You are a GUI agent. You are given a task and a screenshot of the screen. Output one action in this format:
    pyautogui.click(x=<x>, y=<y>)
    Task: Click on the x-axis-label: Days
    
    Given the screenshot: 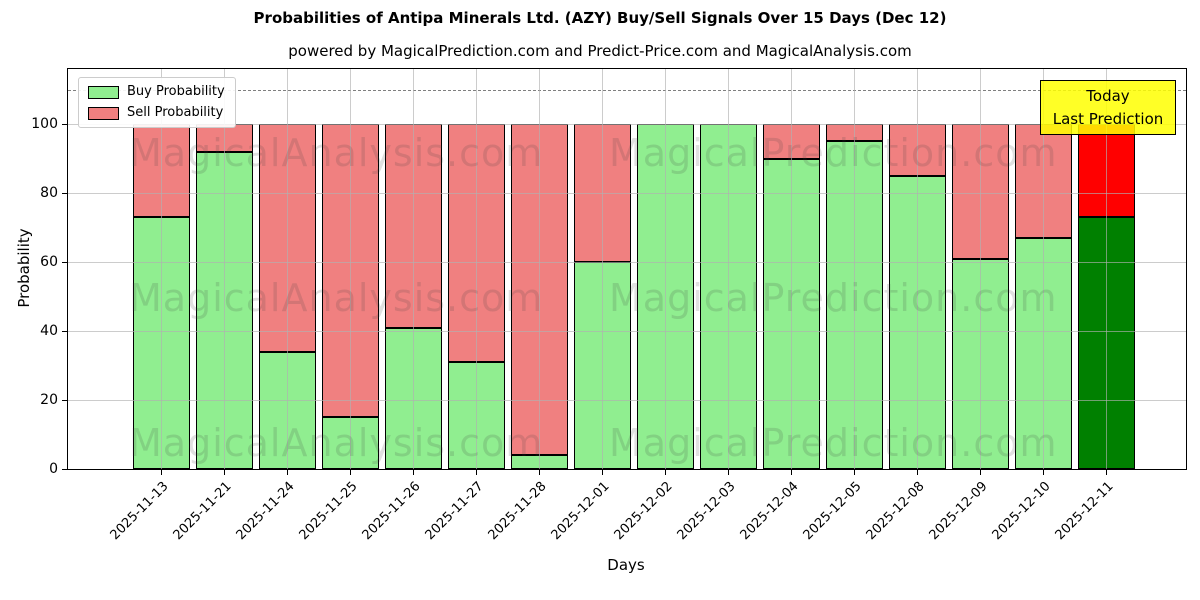 What is the action you would take?
    pyautogui.click(x=626, y=565)
    